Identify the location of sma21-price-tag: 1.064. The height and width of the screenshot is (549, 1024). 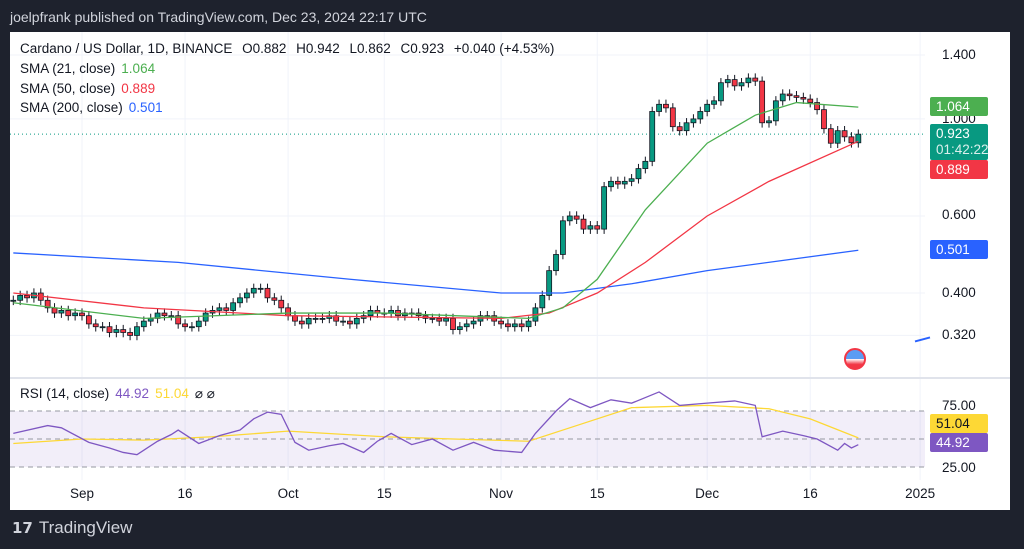
(959, 106).